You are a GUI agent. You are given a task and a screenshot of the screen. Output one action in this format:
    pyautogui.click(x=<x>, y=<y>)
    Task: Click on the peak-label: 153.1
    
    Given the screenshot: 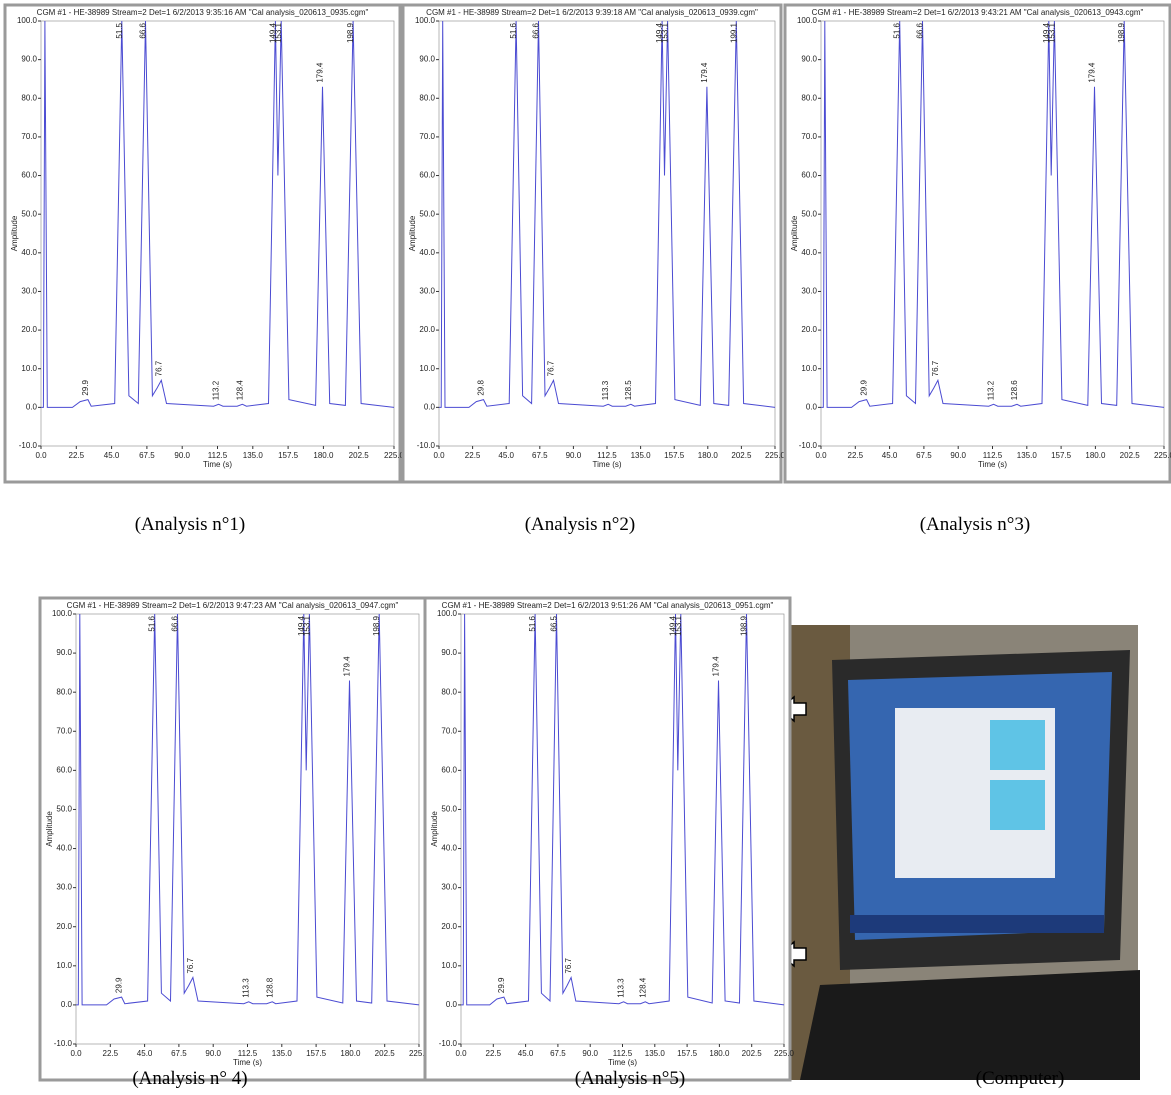 What is the action you would take?
    pyautogui.click(x=1051, y=32)
    